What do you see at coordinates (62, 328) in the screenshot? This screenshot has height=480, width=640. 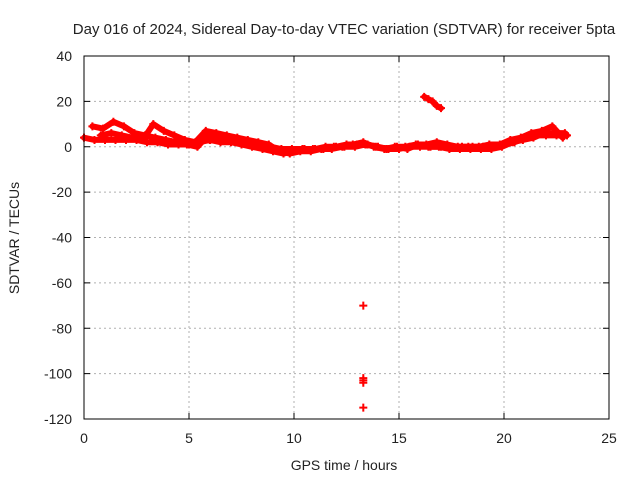 I see `y-tick-label: -80` at bounding box center [62, 328].